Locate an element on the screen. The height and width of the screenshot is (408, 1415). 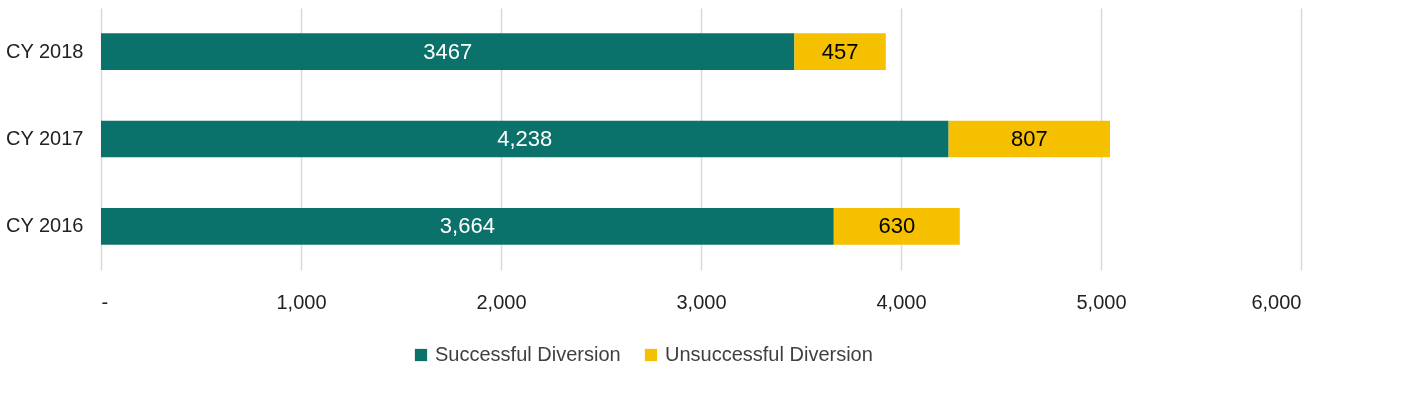
x-tick-label: 6,000 is located at coordinates (1276, 301).